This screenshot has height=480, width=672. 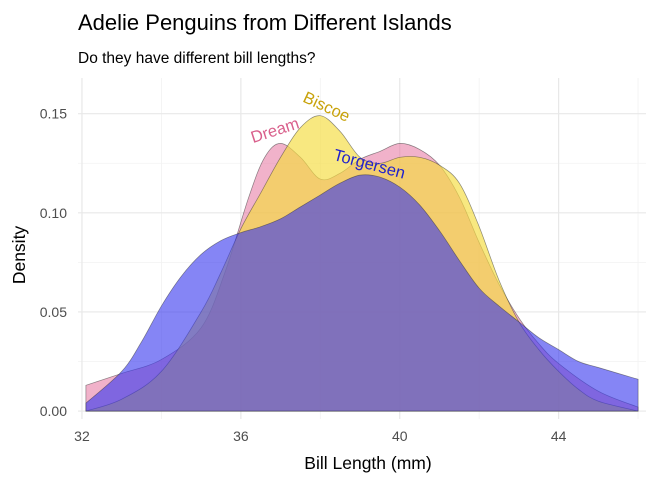 I want to click on x-tick-label: 32, so click(x=82, y=436).